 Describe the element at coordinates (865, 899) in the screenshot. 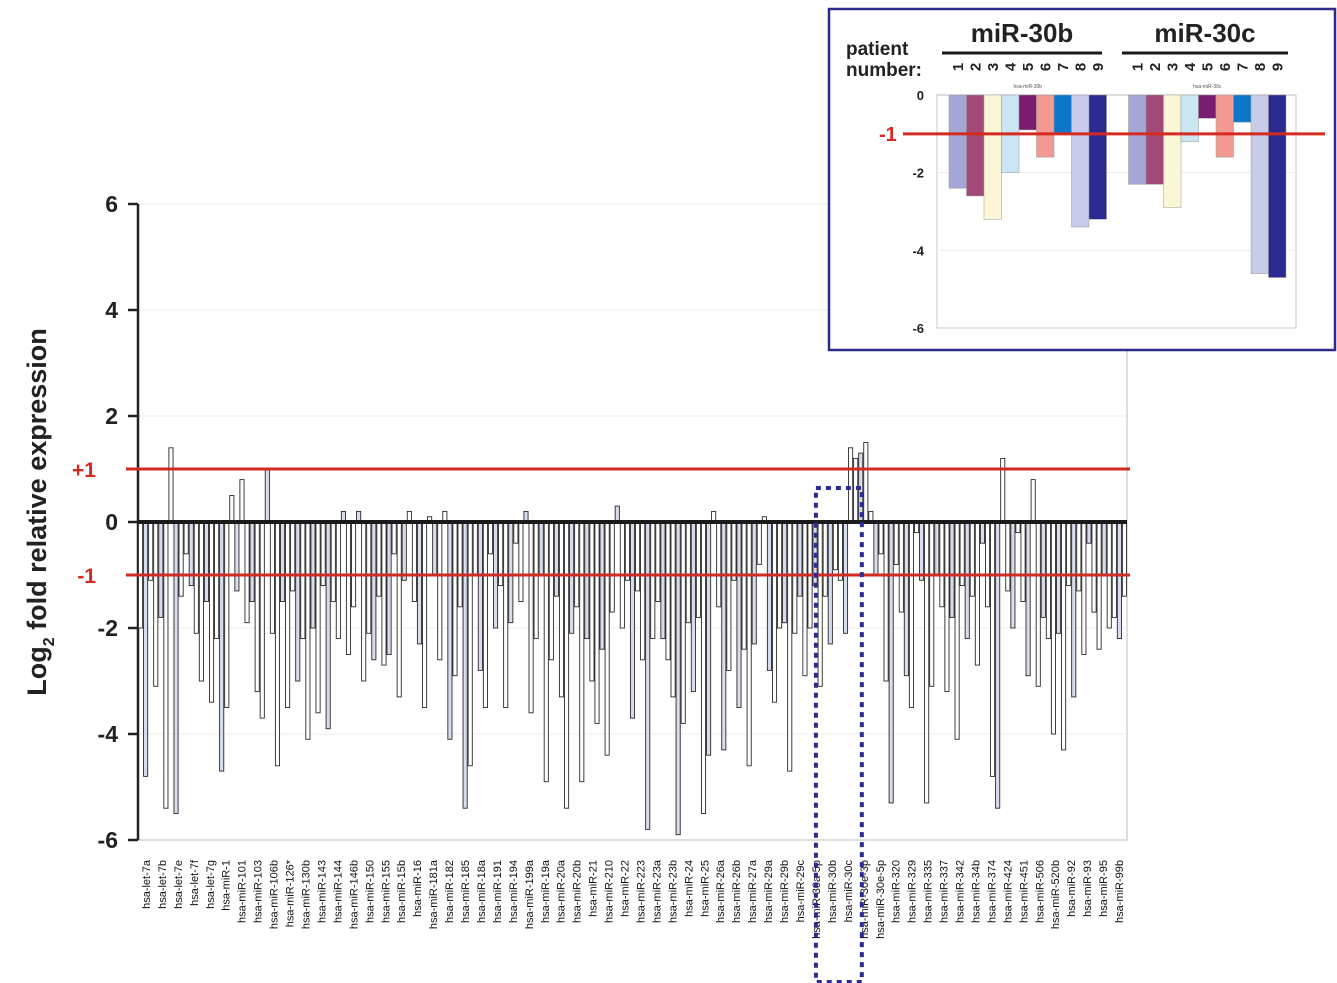

I see `x-tick-label: hsa-miR-30e-3p` at that location.